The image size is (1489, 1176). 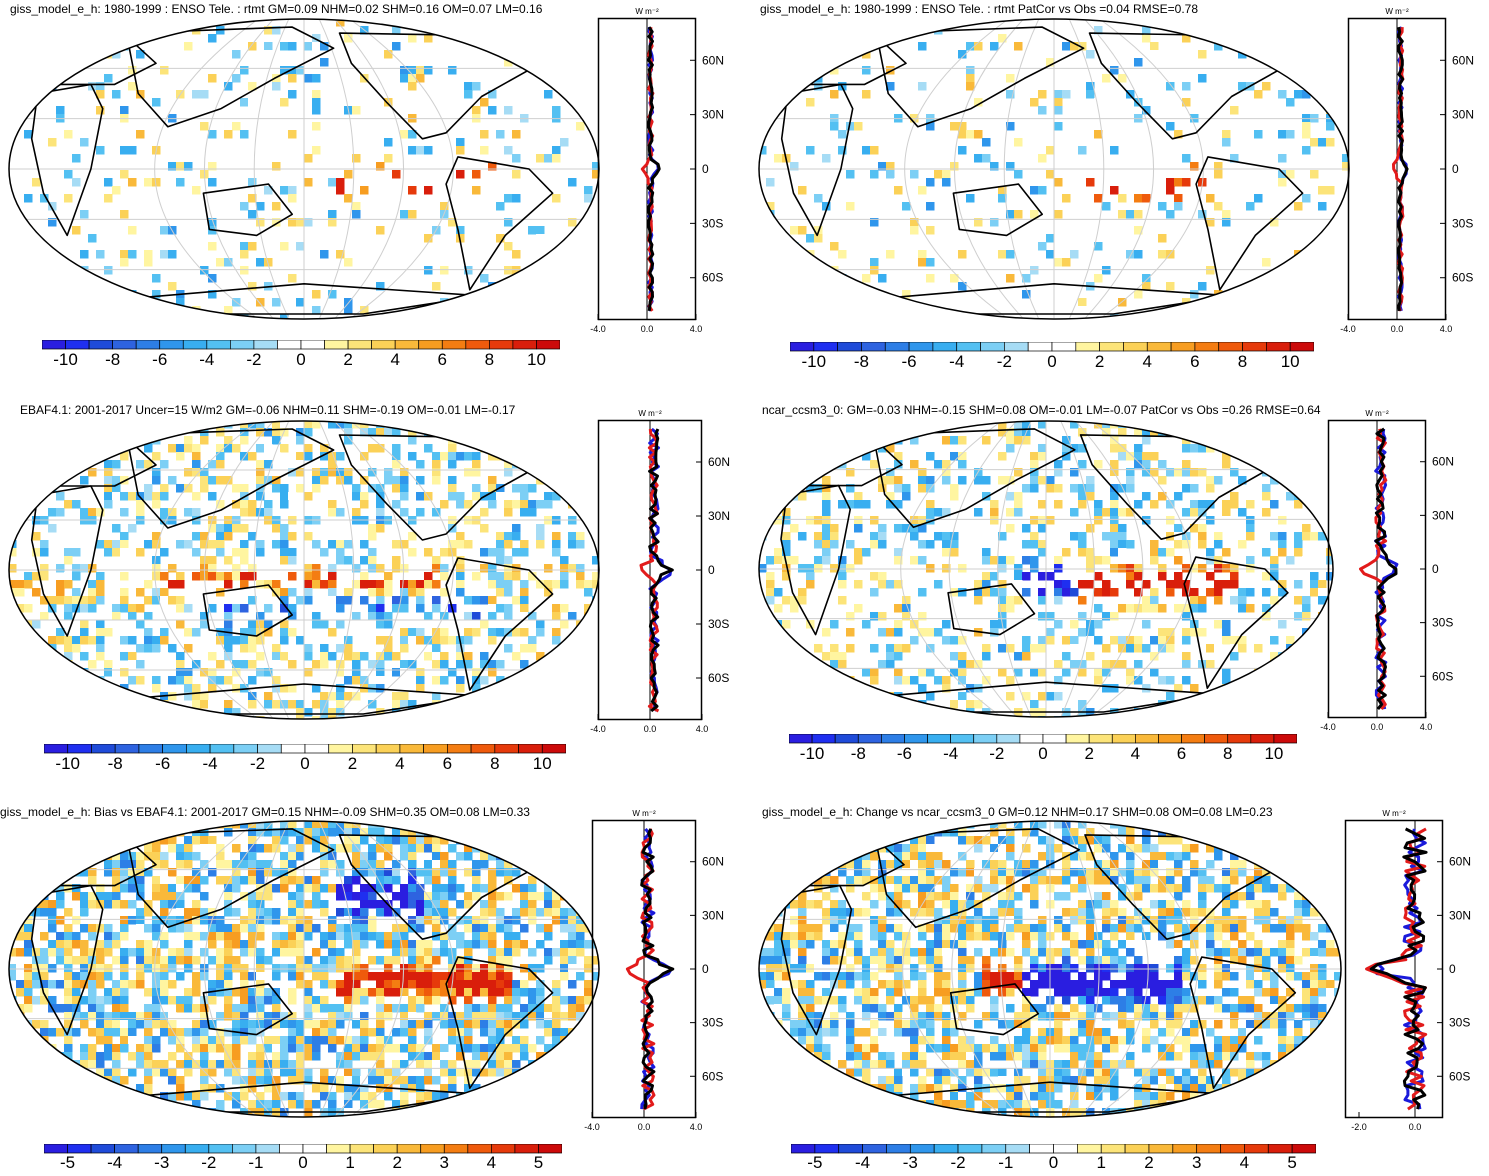 What do you see at coordinates (1462, 223) in the screenshot?
I see `lat-tick-label: 30S` at bounding box center [1462, 223].